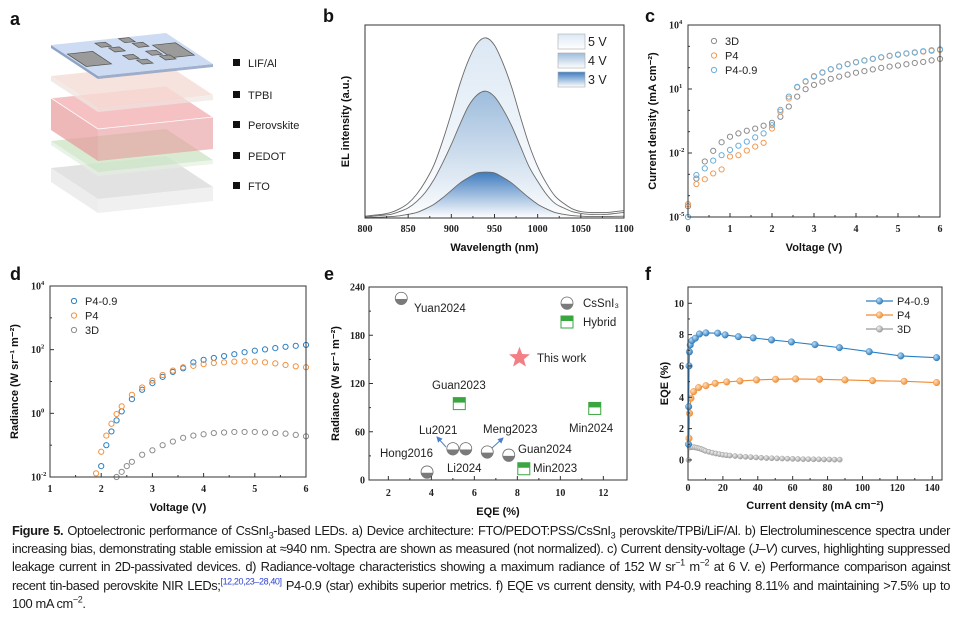 Image resolution: width=958 pixels, height=625 pixels. Describe the element at coordinates (251, 581) in the screenshot. I see `citation-link: [12,20,23–28,40]` at that location.